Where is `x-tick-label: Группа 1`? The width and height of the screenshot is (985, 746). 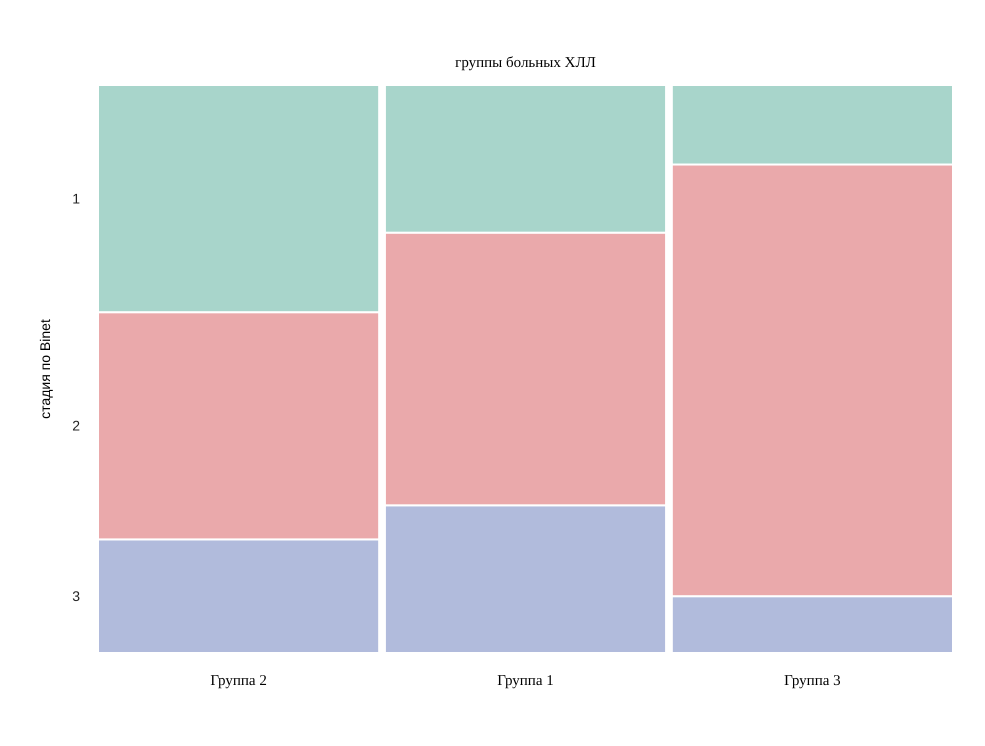 x-tick-label: Группа 1 is located at coordinates (525, 681).